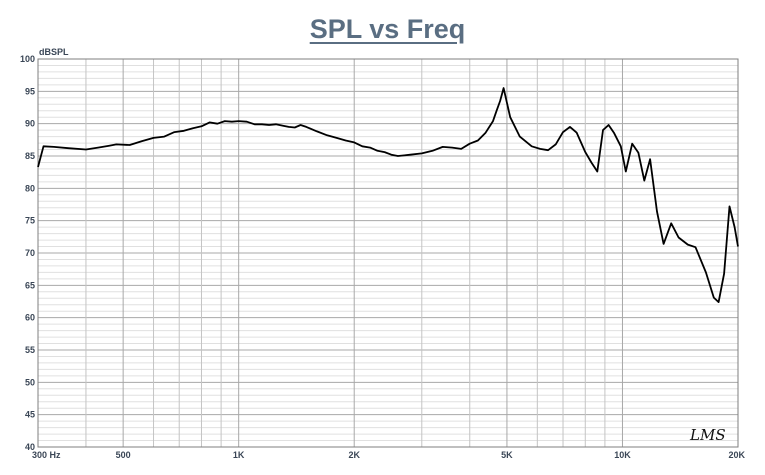 The image size is (765, 475). Describe the element at coordinates (30, 382) in the screenshot. I see `y-tick-label: 50` at that location.